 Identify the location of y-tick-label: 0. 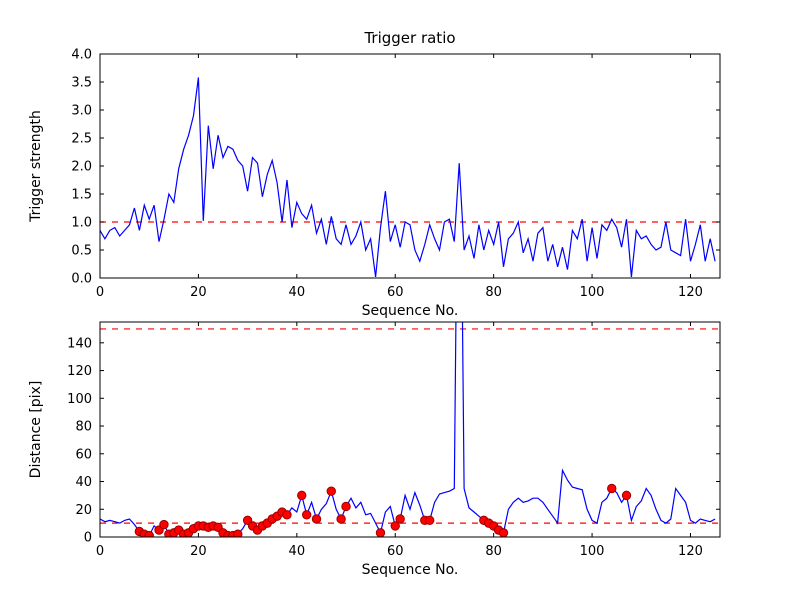
(88, 538).